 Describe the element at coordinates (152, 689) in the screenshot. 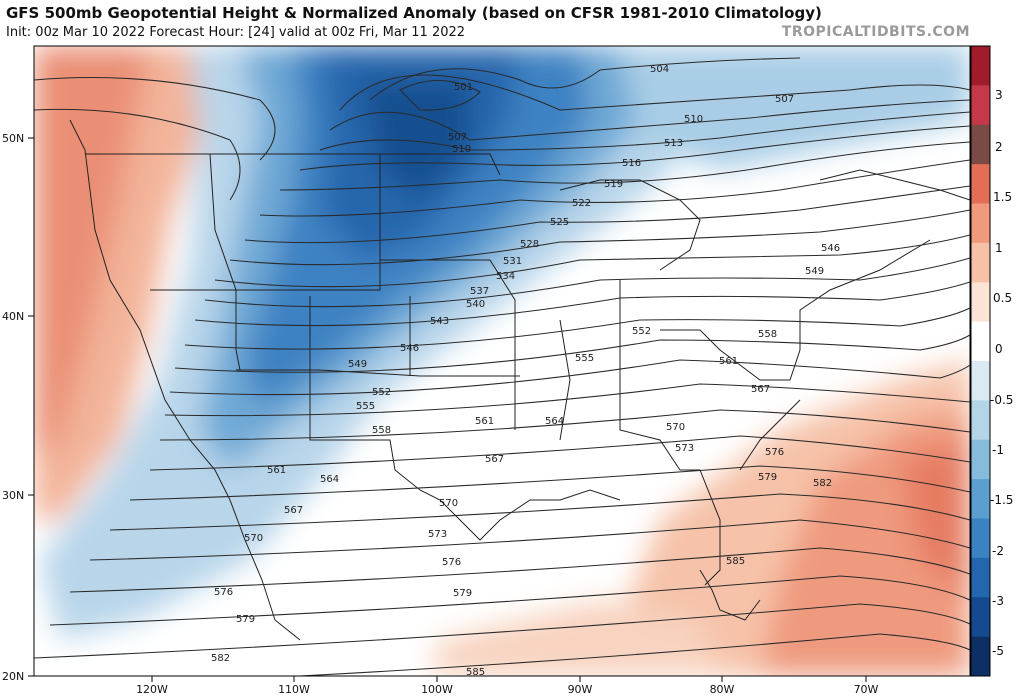

I see `lon-label: 120W` at that location.